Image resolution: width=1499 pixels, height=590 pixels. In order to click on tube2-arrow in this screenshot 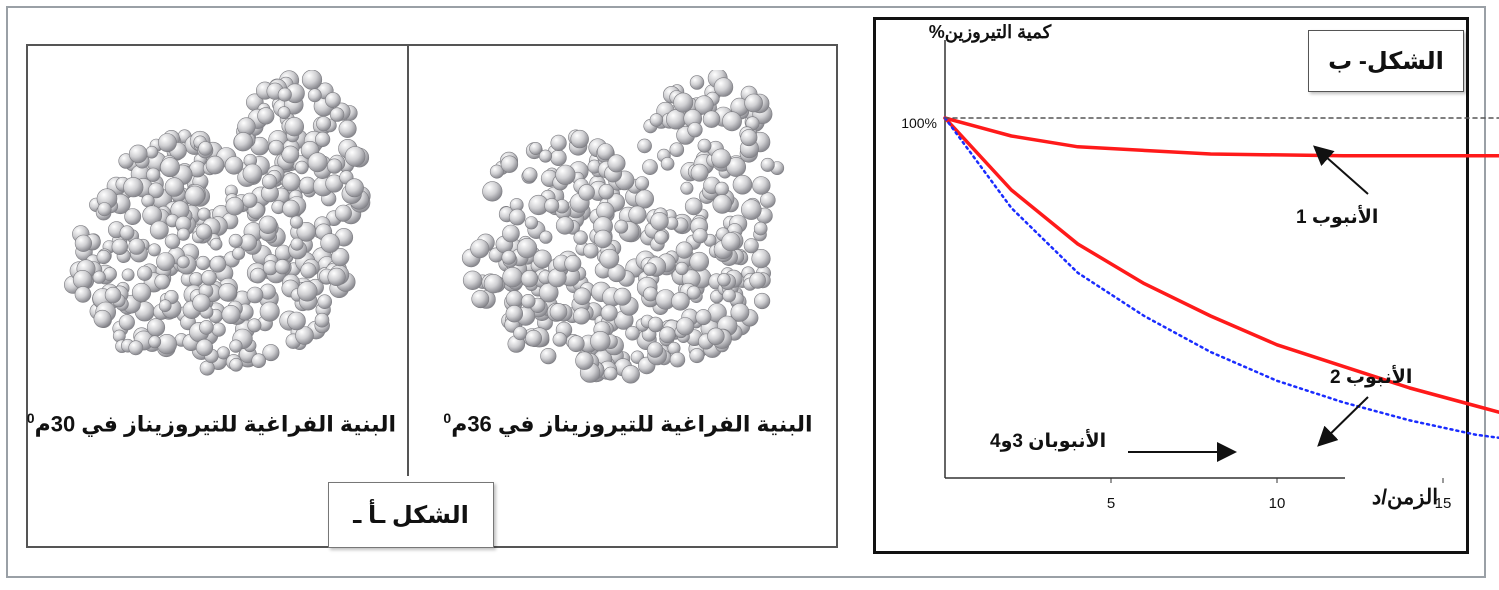, I will do `click(1343, 421)`.